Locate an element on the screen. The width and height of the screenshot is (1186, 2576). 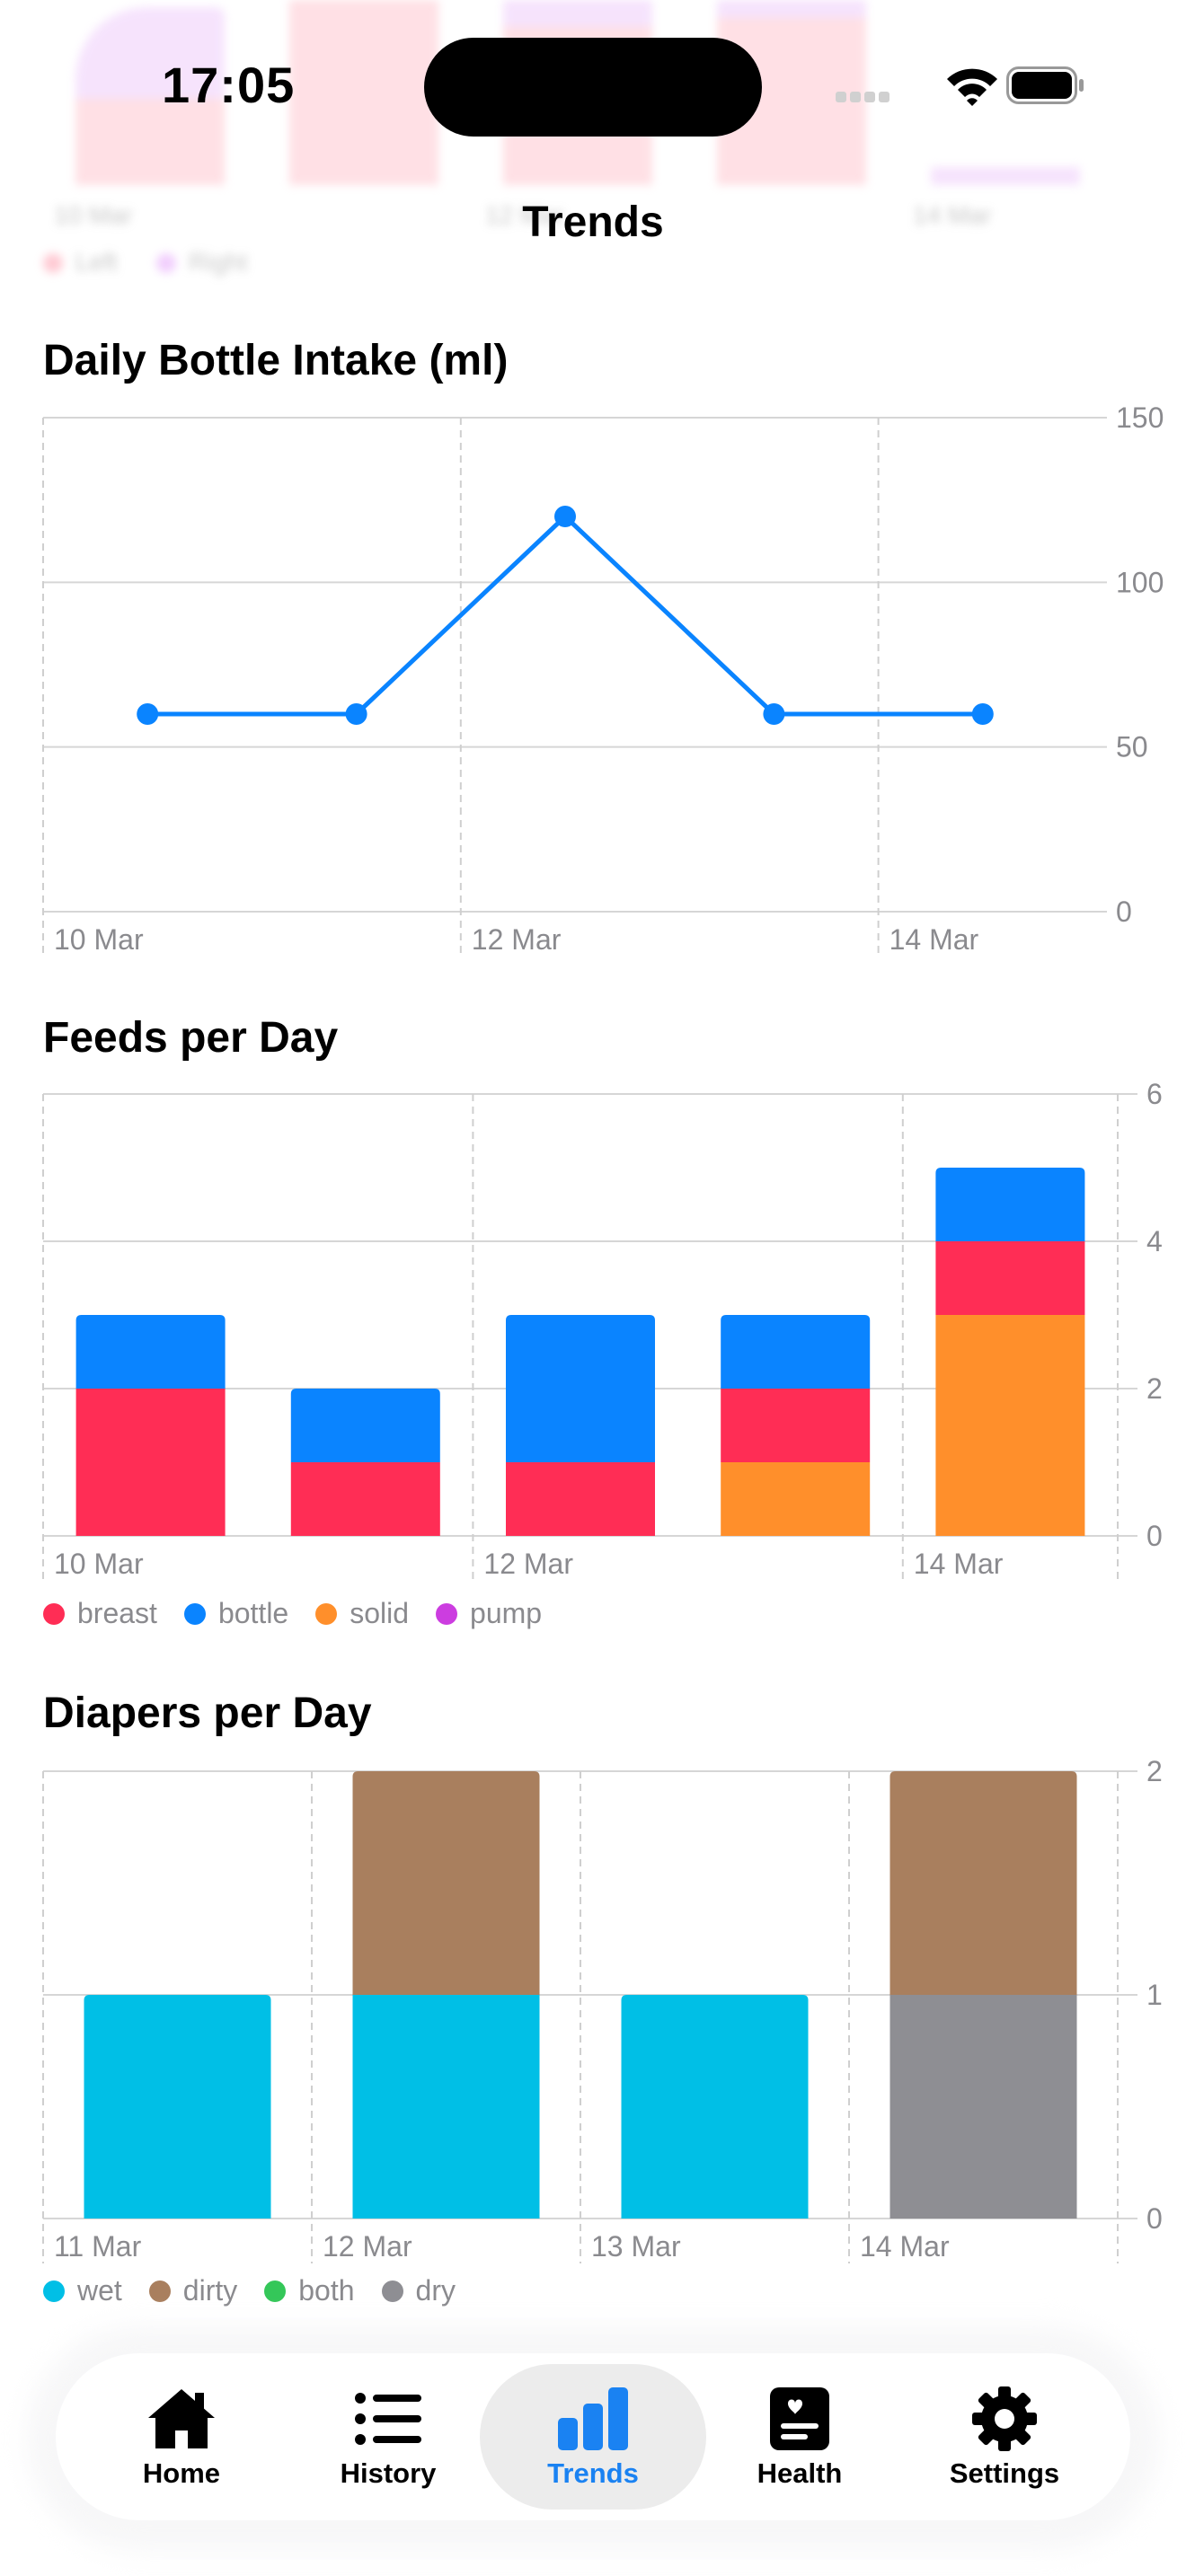
status-icons is located at coordinates (960, 86).